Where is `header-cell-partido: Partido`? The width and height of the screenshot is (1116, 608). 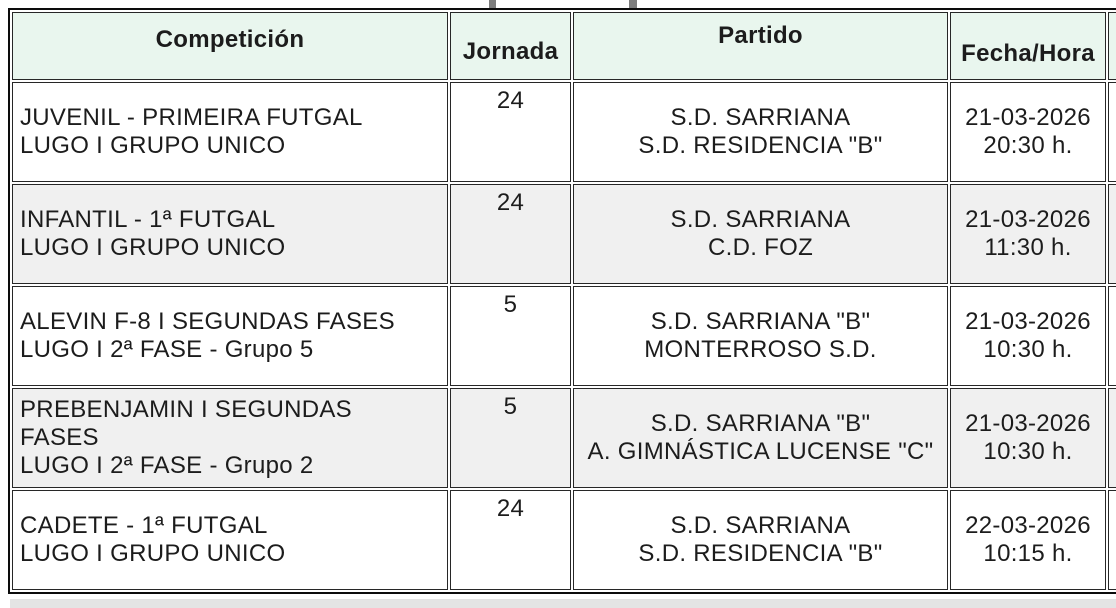
header-cell-partido: Partido is located at coordinates (760, 46).